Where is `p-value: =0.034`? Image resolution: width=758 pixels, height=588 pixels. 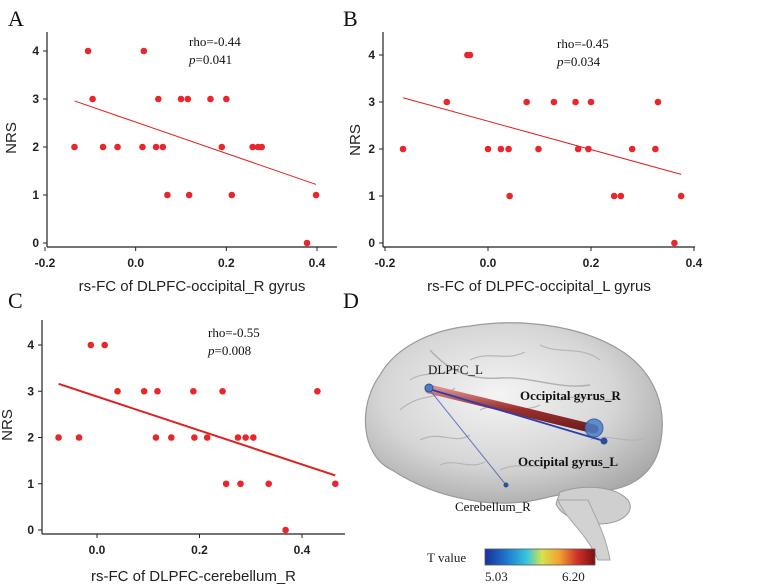
p-value: =0.034 is located at coordinates (582, 61).